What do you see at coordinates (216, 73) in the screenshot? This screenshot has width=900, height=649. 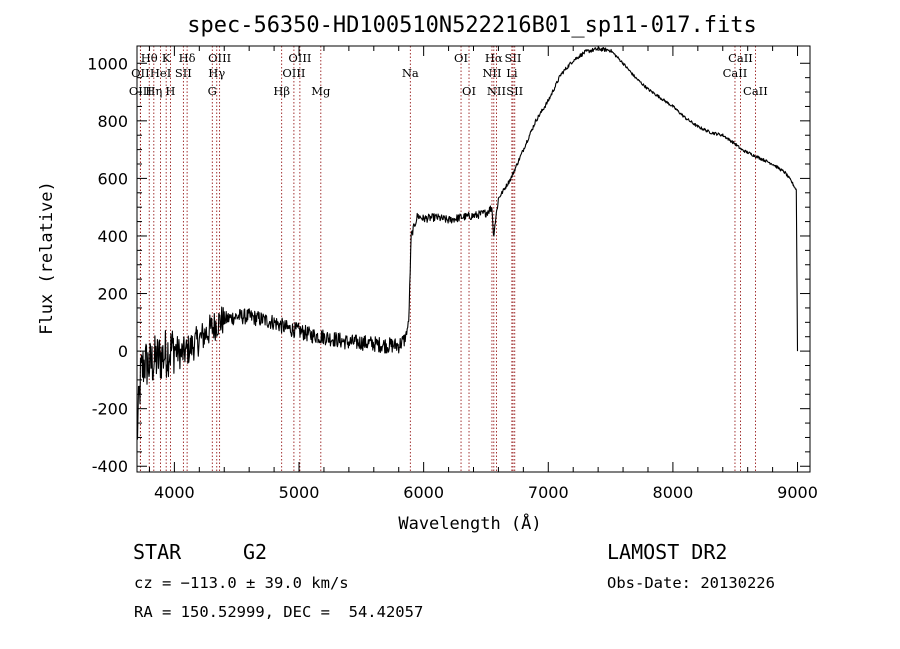 I see `spectral-line-label-10: Hγ` at bounding box center [216, 73].